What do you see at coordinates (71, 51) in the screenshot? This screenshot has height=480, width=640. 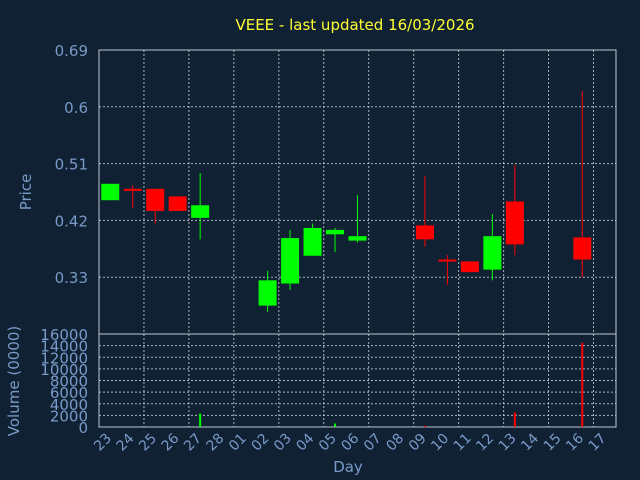 I see `price-tick-label: 0.69` at bounding box center [71, 51].